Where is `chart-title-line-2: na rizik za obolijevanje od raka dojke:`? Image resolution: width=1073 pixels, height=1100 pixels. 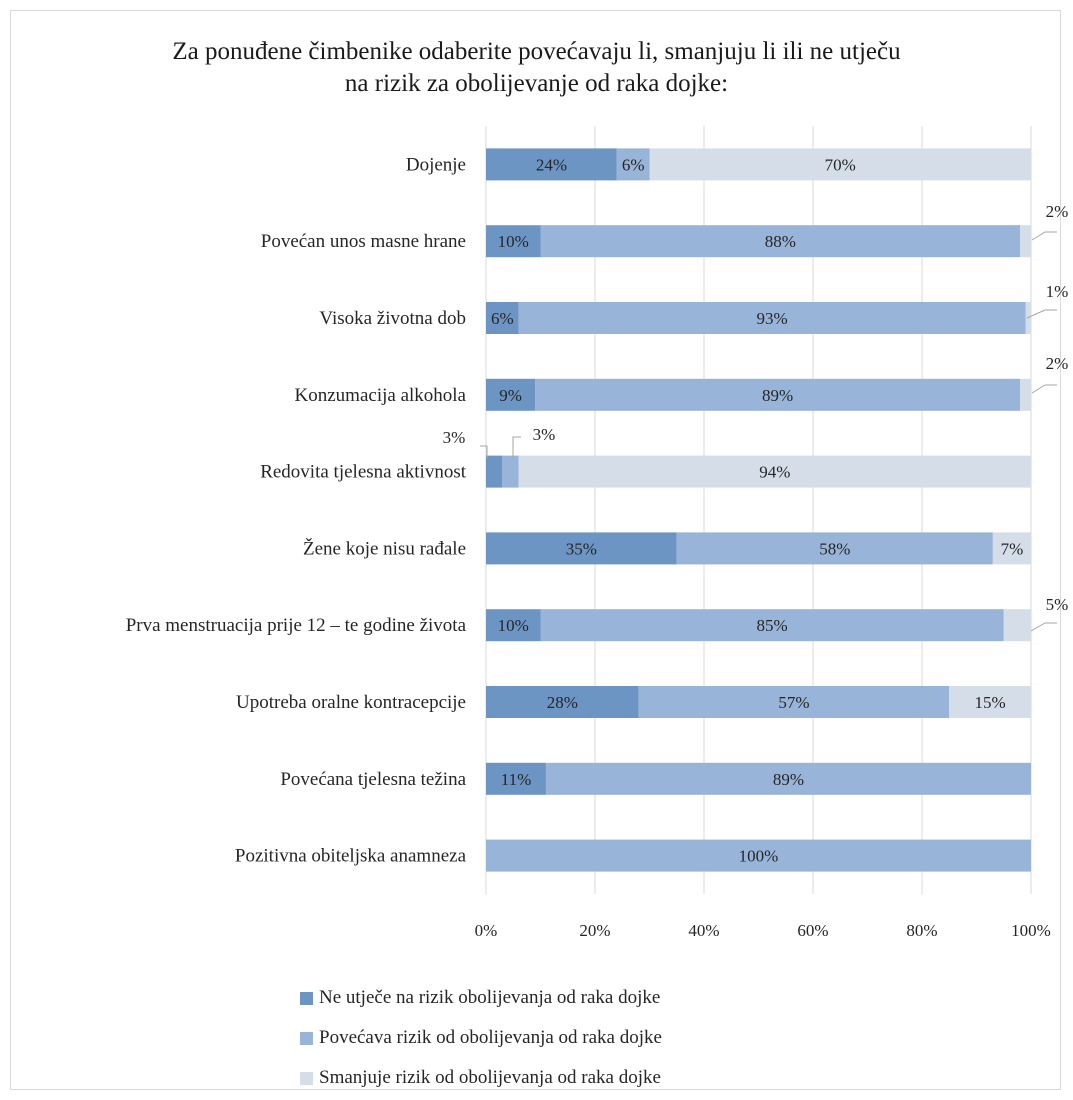 chart-title-line-2: na rizik za obolijevanje od raka dojke: is located at coordinates (536, 83).